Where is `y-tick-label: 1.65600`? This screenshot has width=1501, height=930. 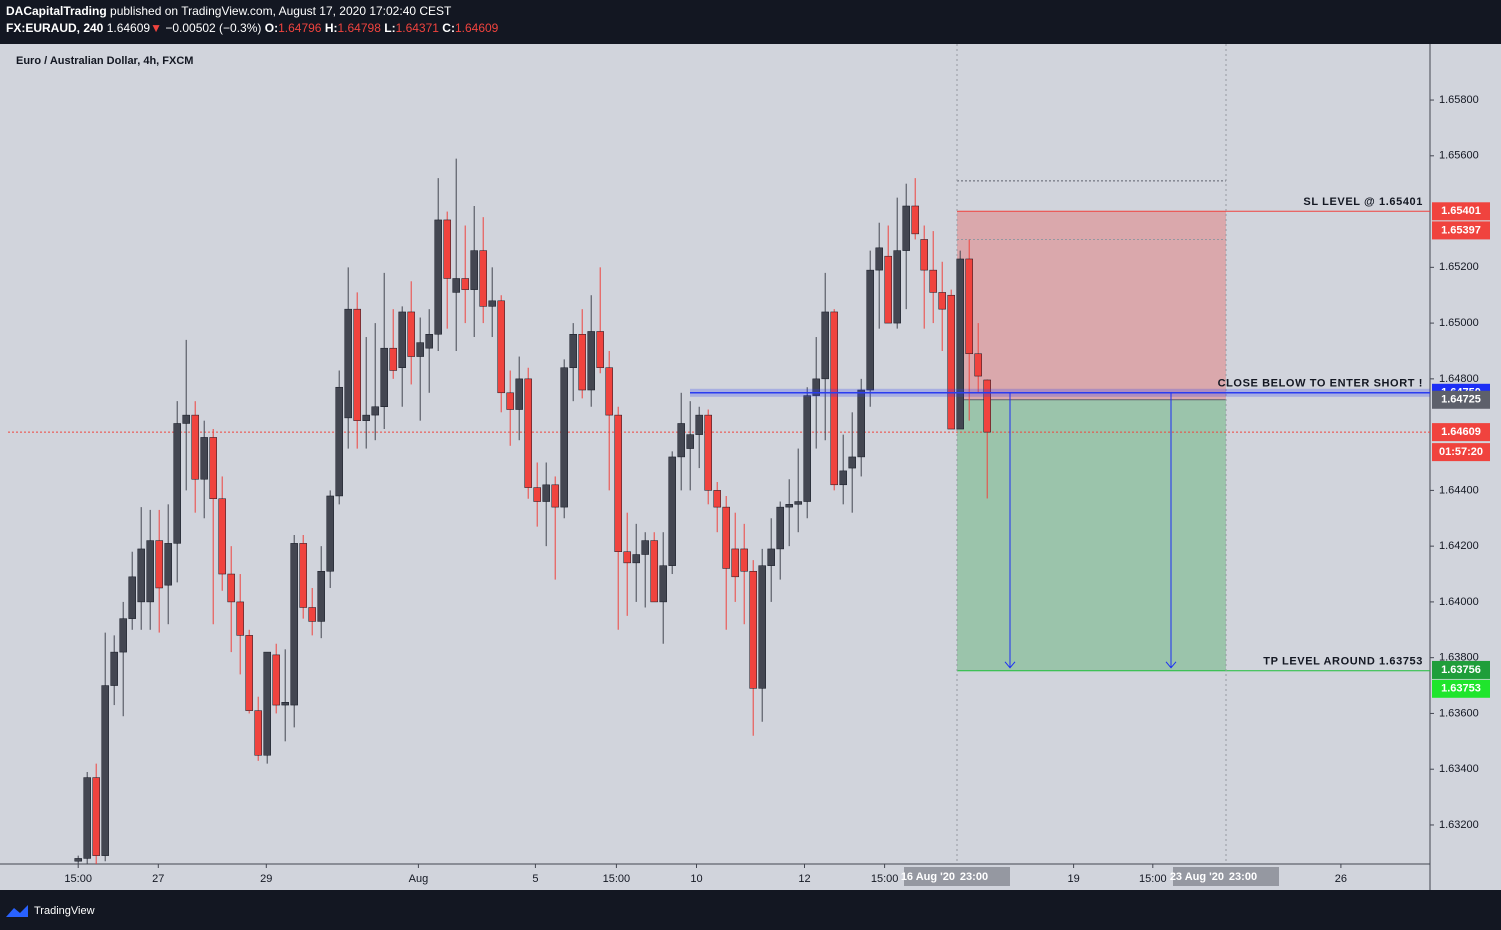 y-tick-label: 1.65600 is located at coordinates (1459, 156).